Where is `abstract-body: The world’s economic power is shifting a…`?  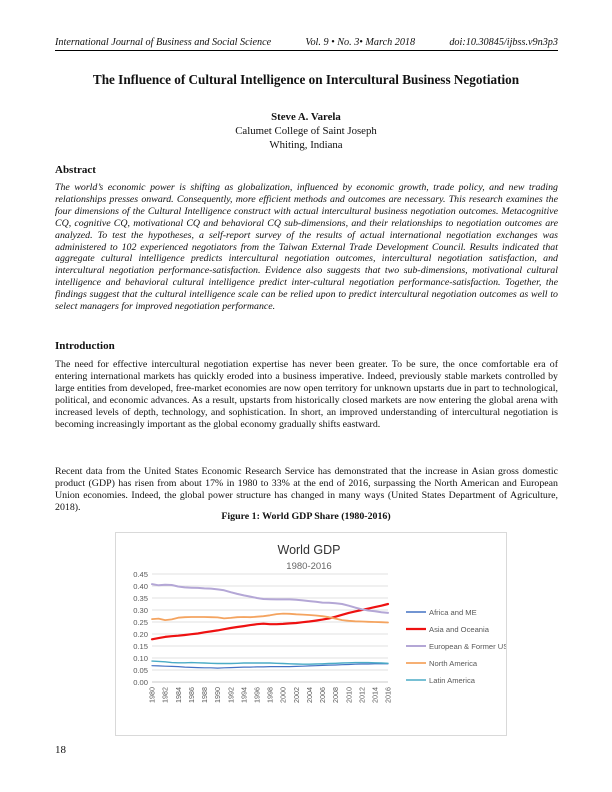
abstract-body: The world’s economic power is shifting a… is located at coordinates (306, 247).